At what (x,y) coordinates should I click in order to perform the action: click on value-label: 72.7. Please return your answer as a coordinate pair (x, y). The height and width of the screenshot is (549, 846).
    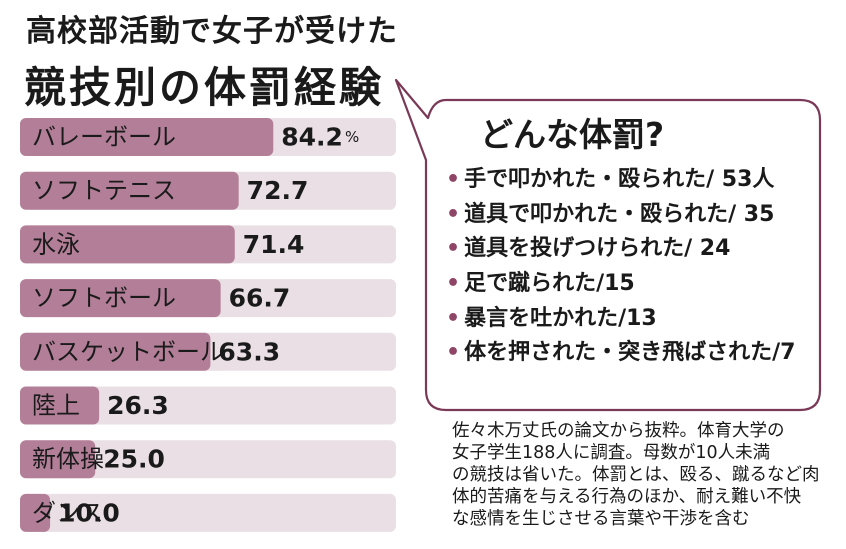
    Looking at the image, I should click on (278, 190).